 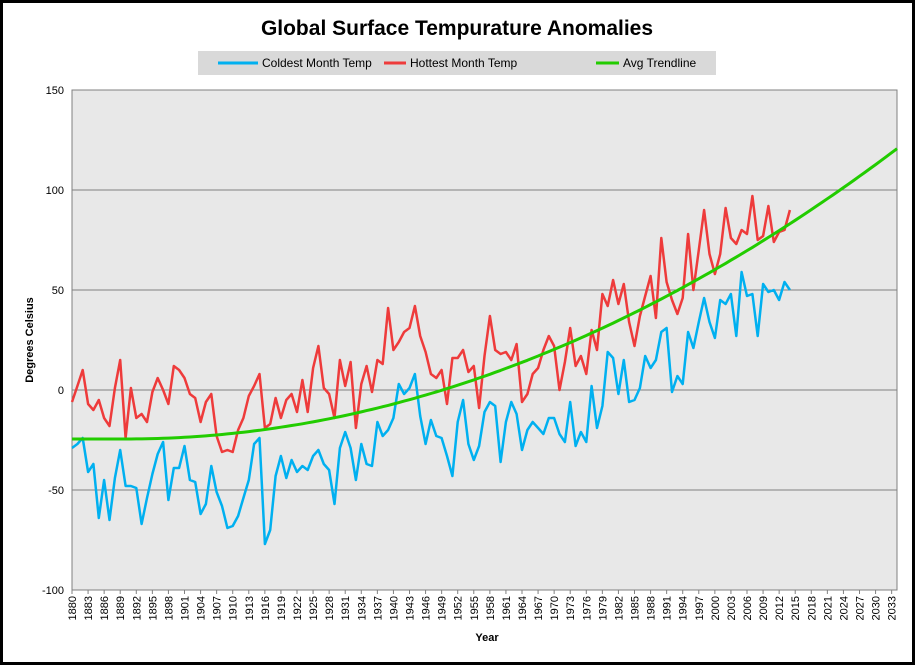 I want to click on x-tick-label: 2009, so click(x=764, y=608).